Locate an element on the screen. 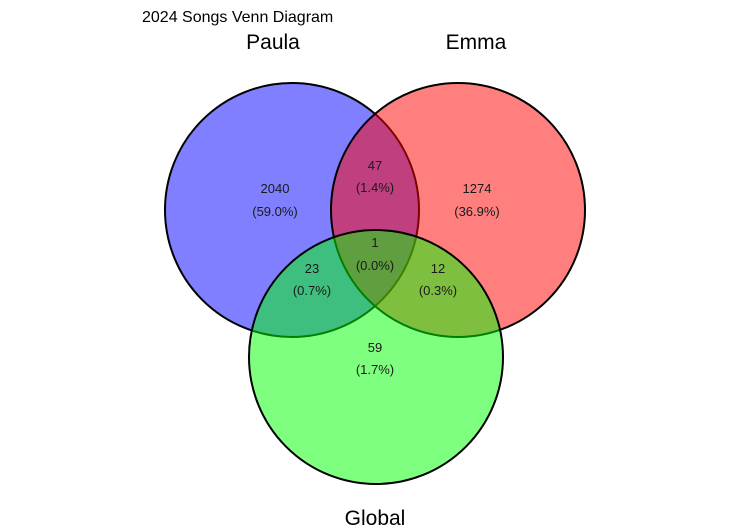 The height and width of the screenshot is (530, 752). region-count: 23 is located at coordinates (312, 268).